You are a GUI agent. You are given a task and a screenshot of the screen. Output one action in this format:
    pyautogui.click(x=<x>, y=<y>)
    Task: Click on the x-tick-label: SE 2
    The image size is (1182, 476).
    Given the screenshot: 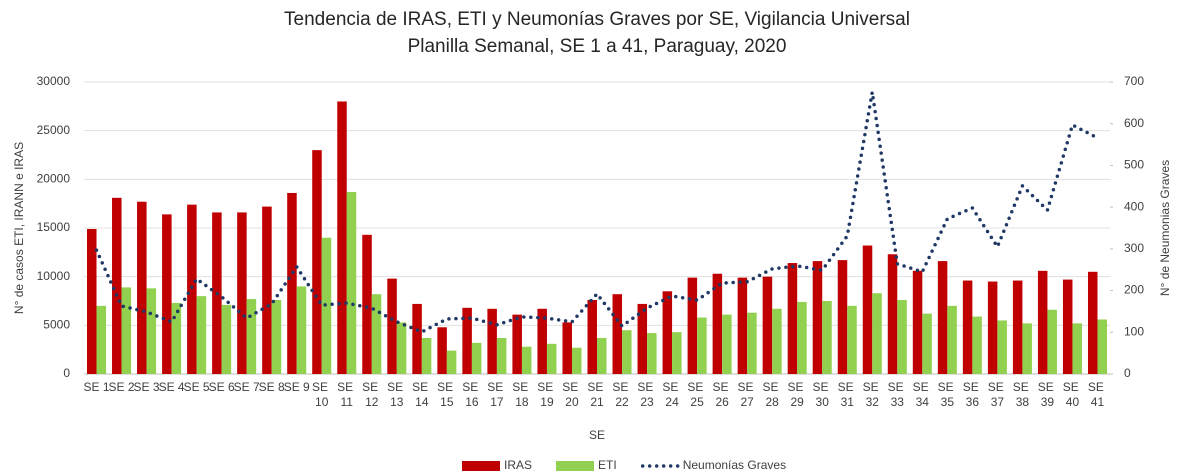 What is the action you would take?
    pyautogui.click(x=122, y=387)
    